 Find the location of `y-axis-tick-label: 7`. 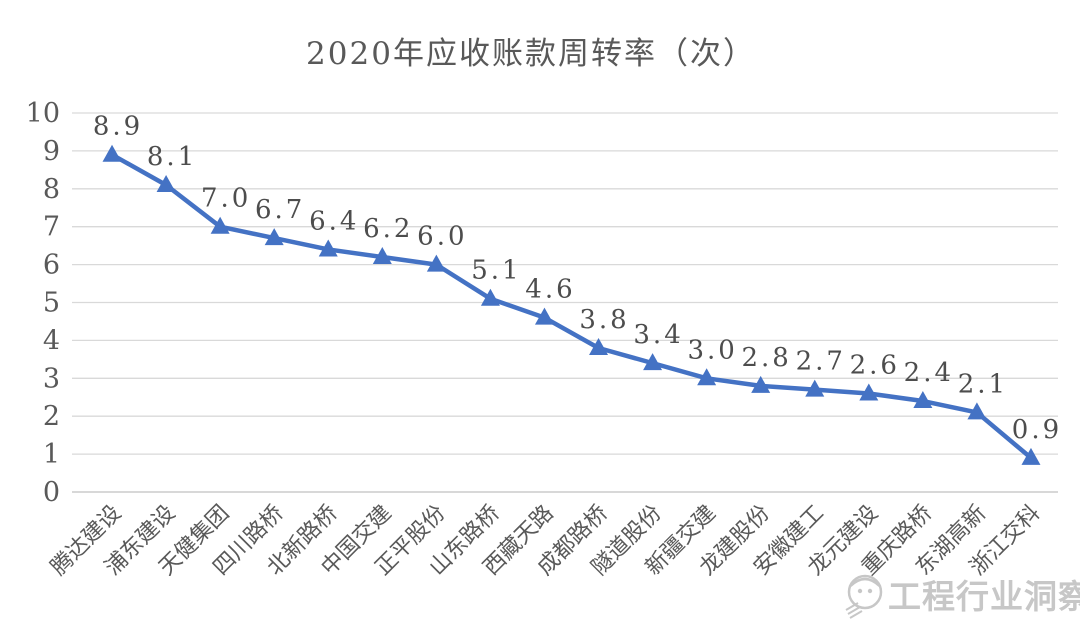

y-axis-tick-label: 7 is located at coordinates (51, 227).